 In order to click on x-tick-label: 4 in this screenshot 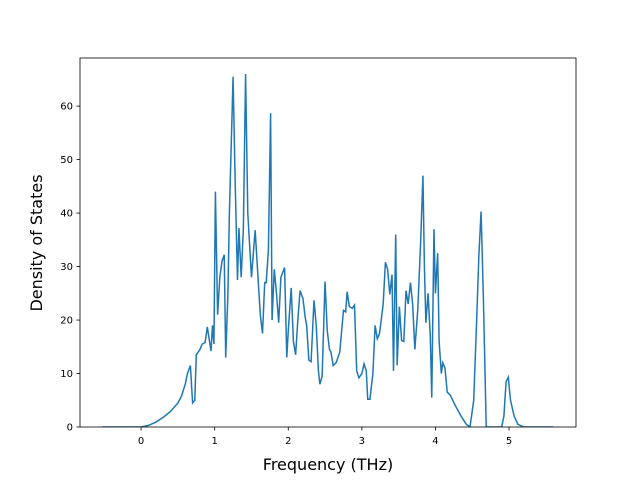, I will do `click(435, 441)`.